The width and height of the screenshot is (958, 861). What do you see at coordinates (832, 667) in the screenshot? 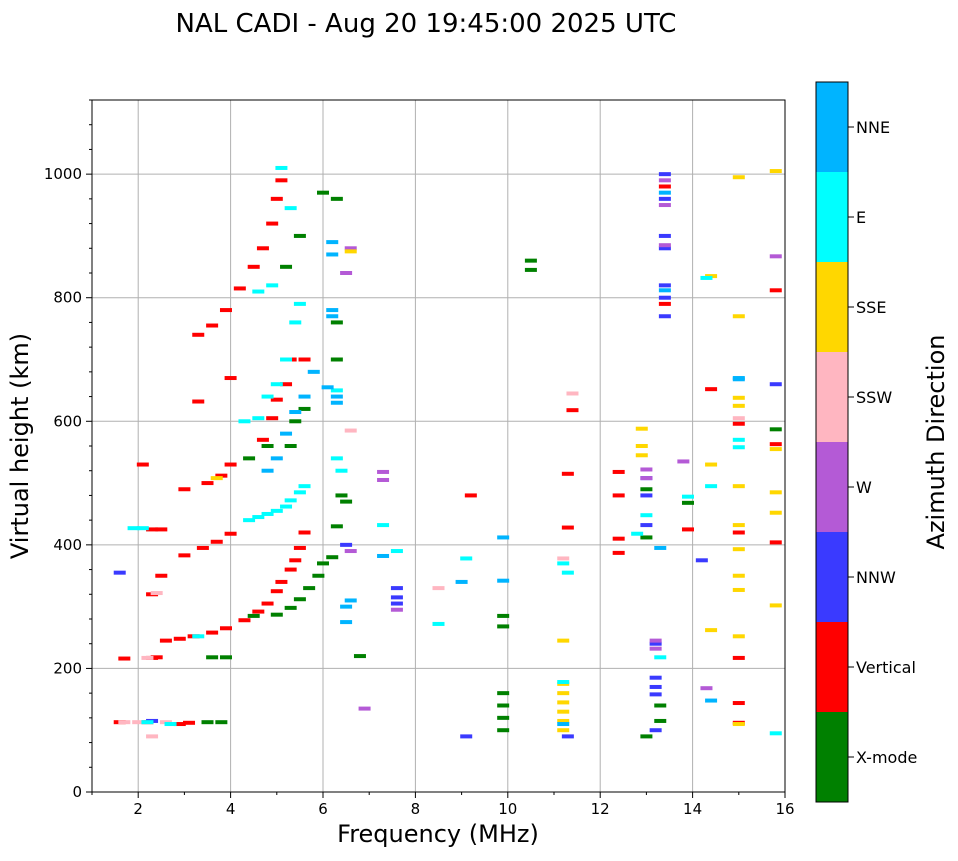
I see `colorbar-swatch-vertical` at bounding box center [832, 667].